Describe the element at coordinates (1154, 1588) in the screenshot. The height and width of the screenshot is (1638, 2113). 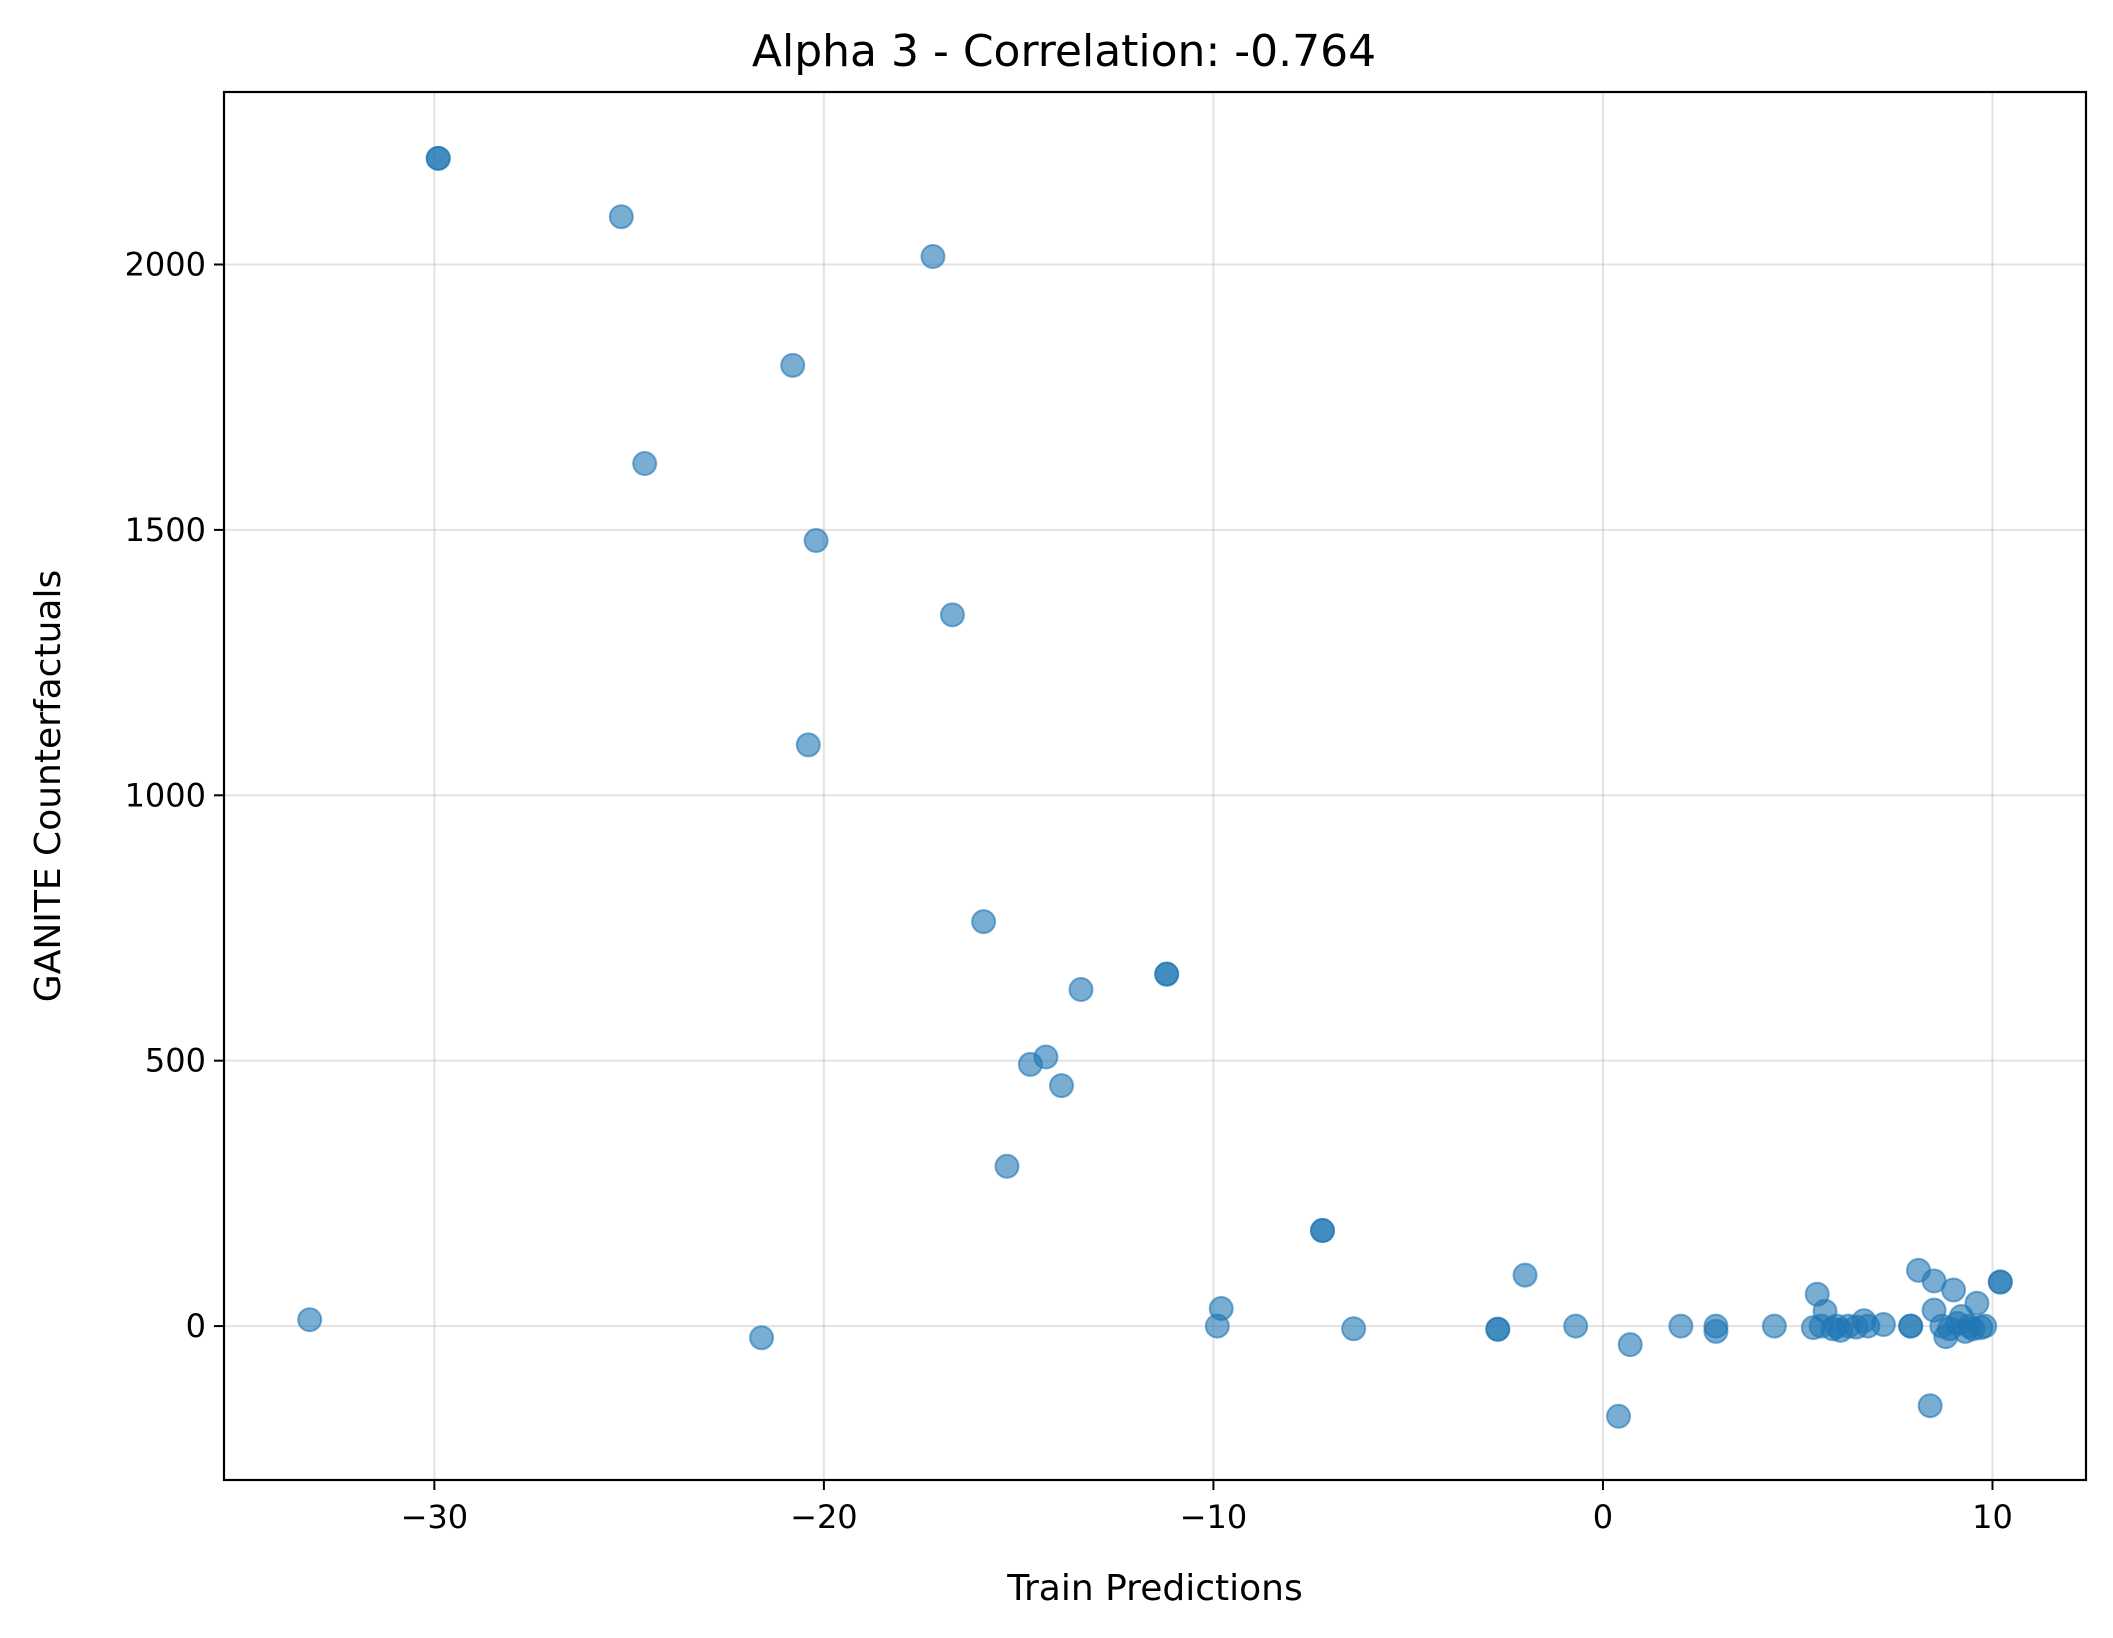
I see `x-axis-label: Train Predictions` at that location.